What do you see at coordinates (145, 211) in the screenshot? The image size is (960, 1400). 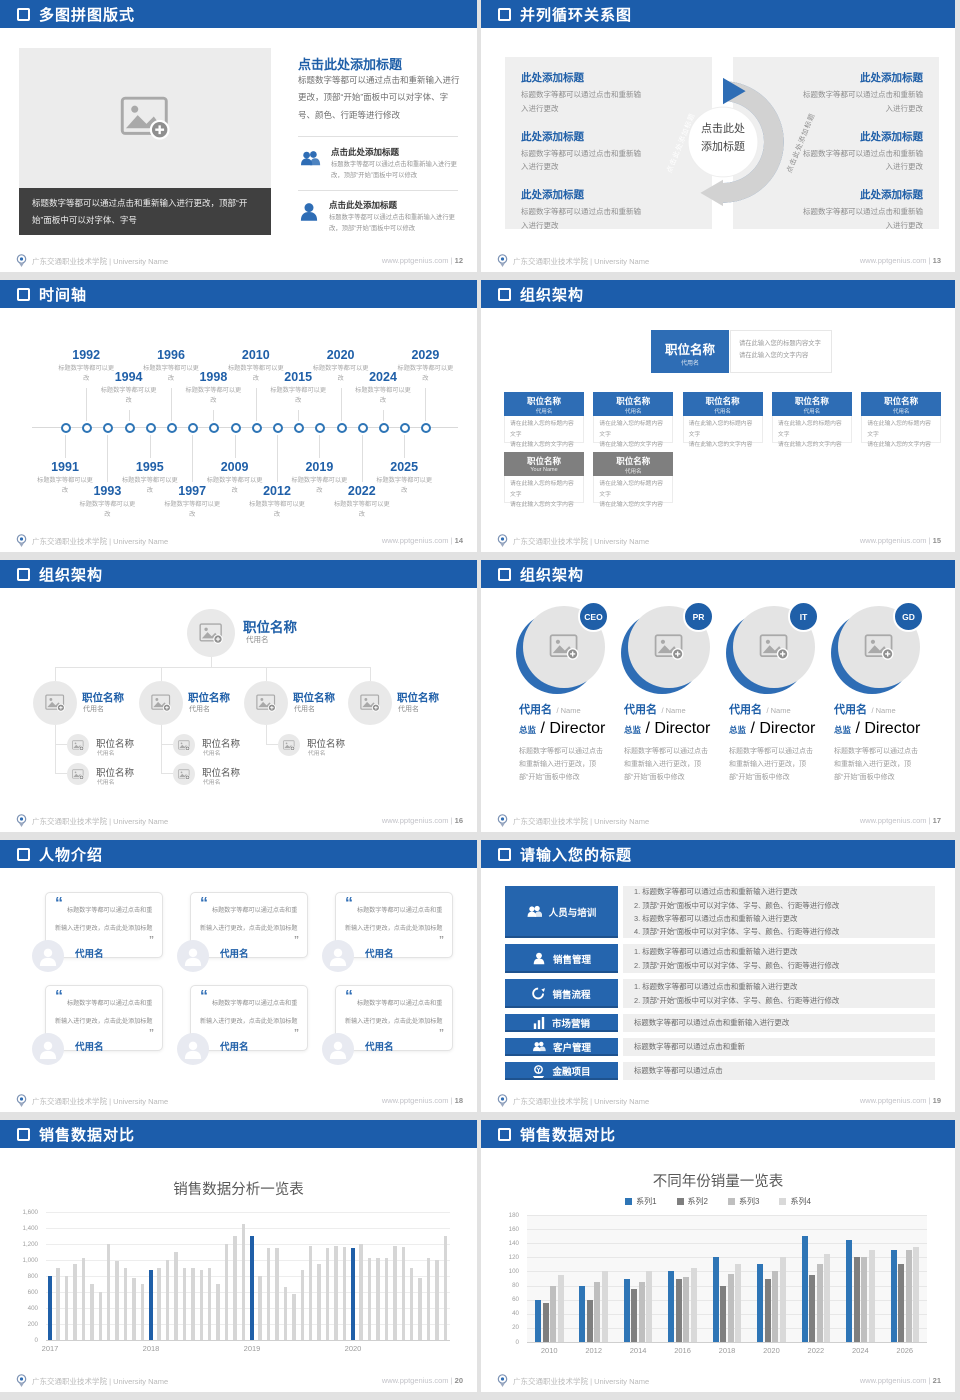 I see `image-caption: 标题数字等都可以通过点击和重新输入进行更改，顶部“开始”面板中可以对字体、字号` at bounding box center [145, 211].